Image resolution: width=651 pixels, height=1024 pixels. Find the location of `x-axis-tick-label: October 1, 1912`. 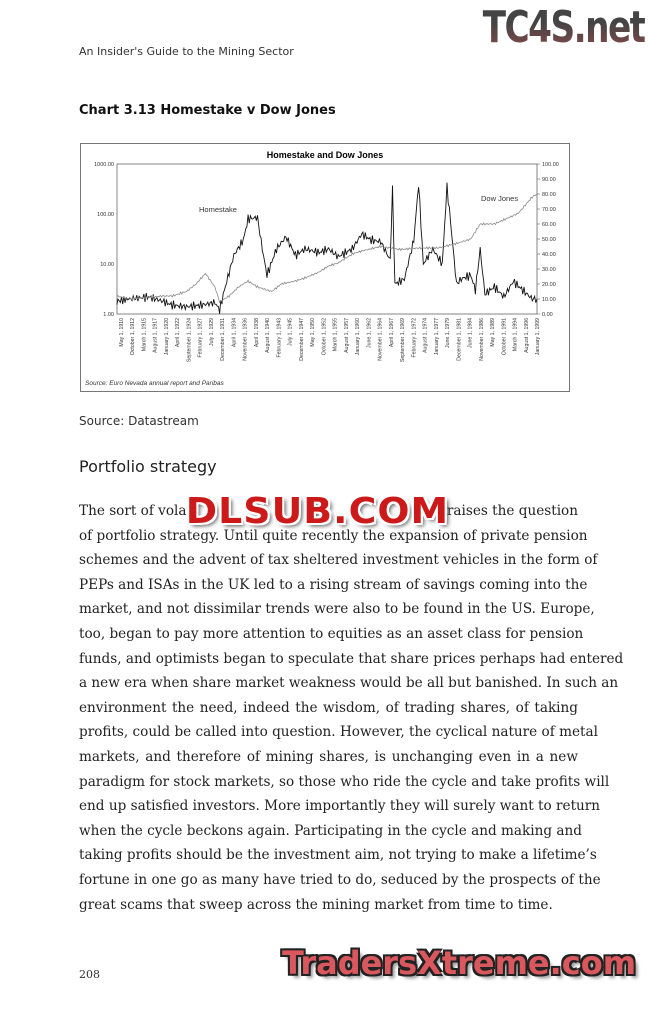

x-axis-tick-label: October 1, 1912 is located at coordinates (133, 336).